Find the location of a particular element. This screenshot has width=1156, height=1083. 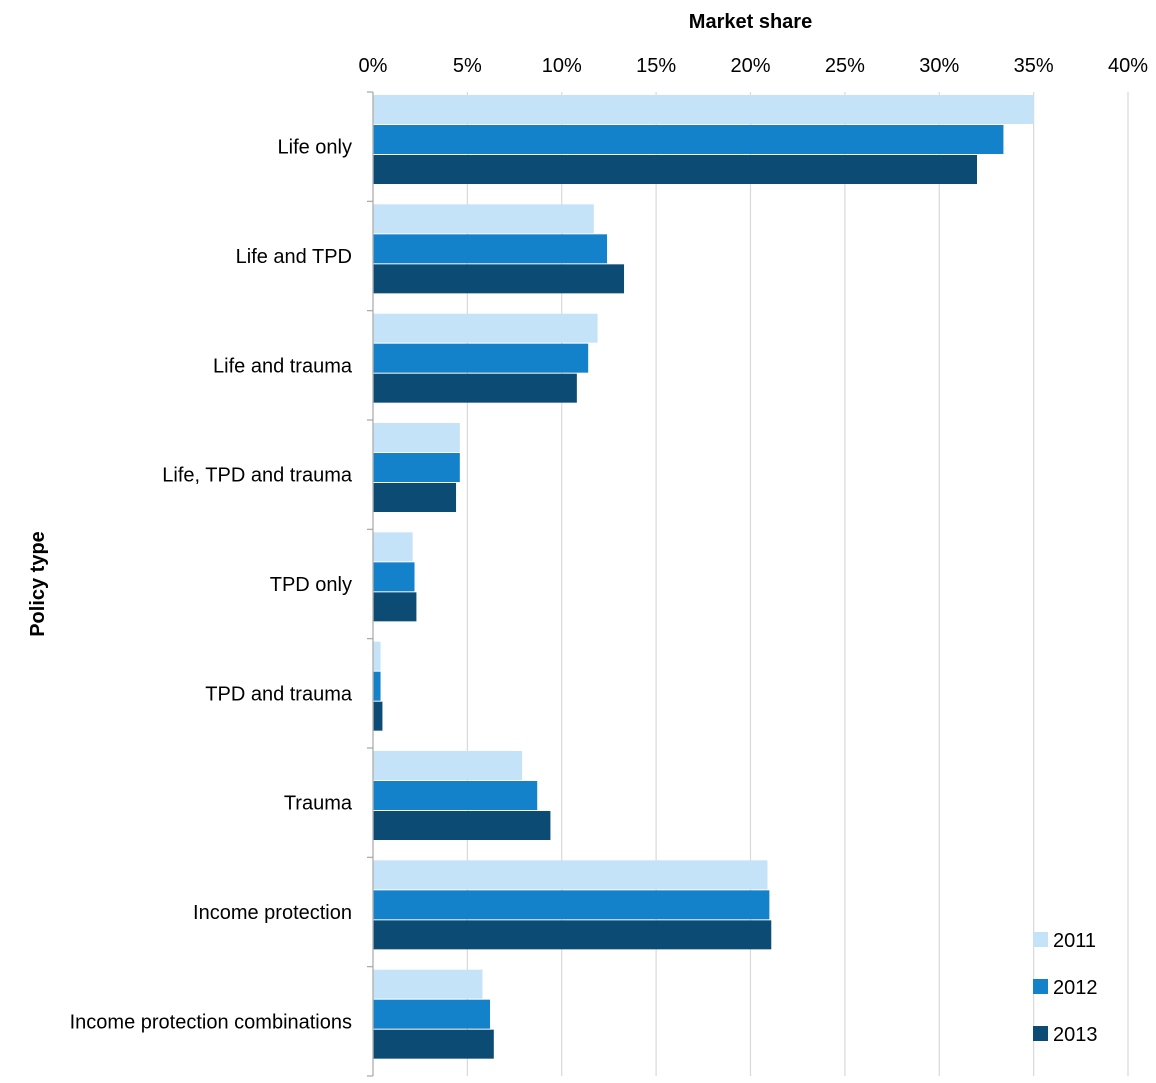

category-label: Income protection combinations is located at coordinates (211, 1022).